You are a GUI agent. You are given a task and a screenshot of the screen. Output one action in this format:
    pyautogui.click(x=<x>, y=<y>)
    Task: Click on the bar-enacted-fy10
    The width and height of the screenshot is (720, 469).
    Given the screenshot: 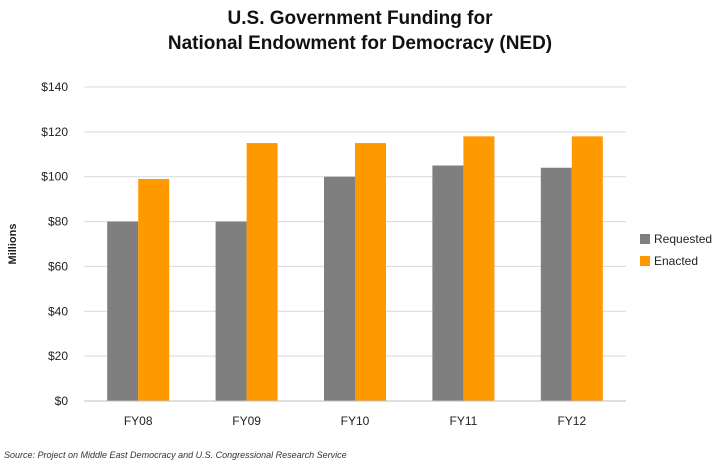 What is the action you would take?
    pyautogui.click(x=370, y=272)
    